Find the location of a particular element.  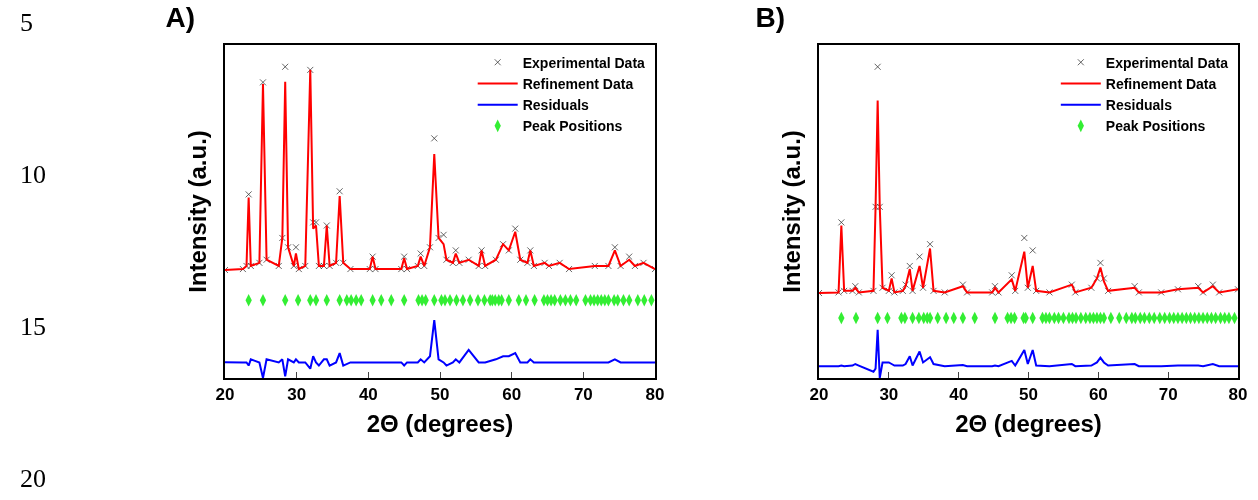

text: 20 is located at coordinates (33, 479).